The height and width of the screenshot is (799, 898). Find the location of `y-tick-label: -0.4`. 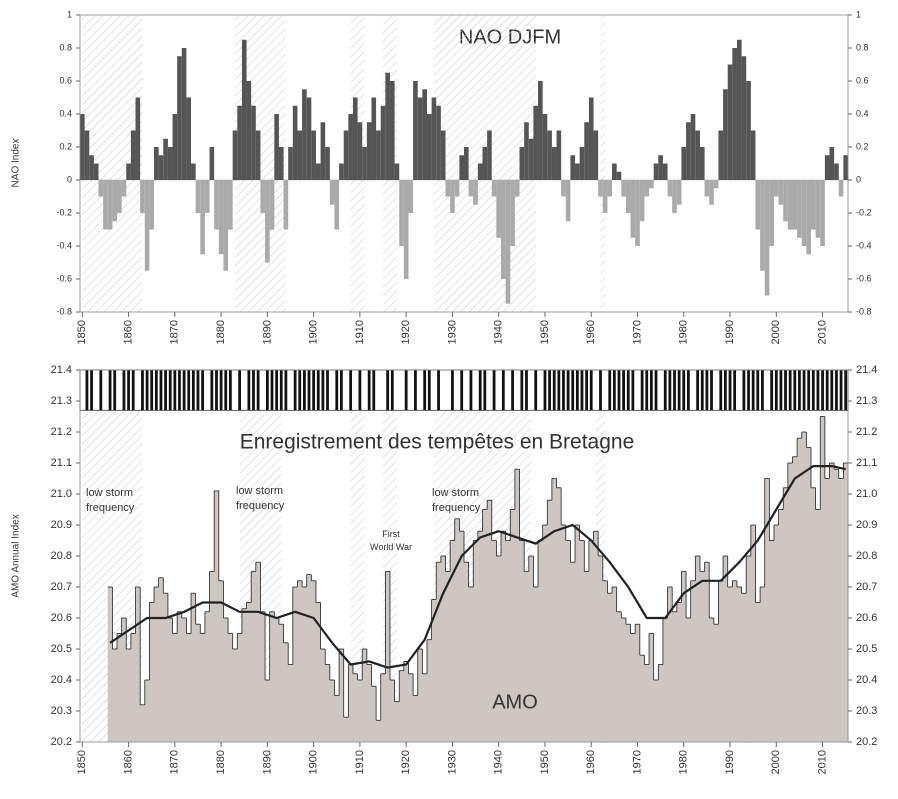

y-tick-label: -0.4 is located at coordinates (864, 245).